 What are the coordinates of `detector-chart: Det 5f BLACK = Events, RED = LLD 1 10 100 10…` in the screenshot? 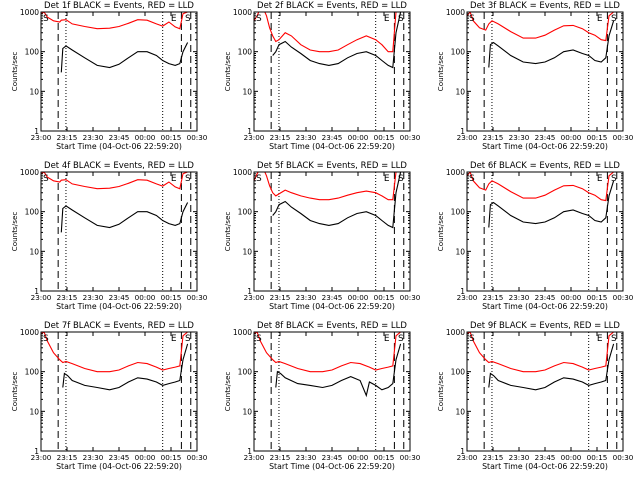 It's located at (322, 236).